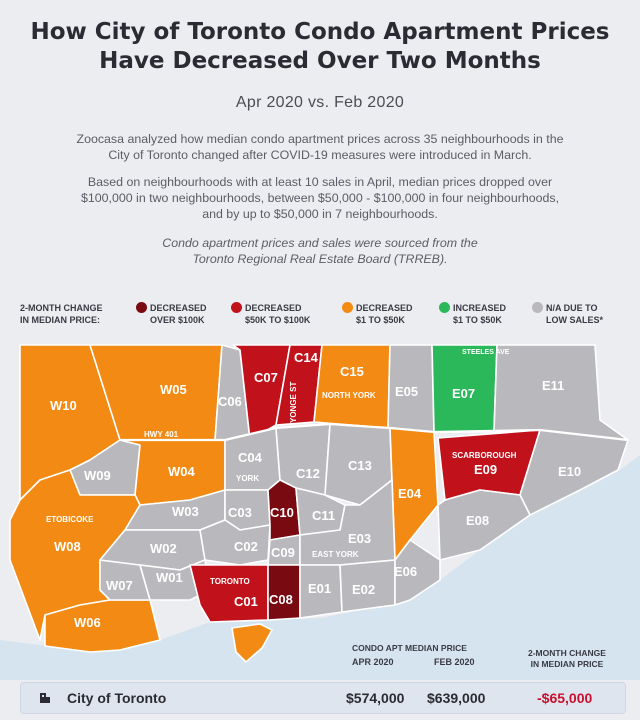 The height and width of the screenshot is (720, 640). Describe the element at coordinates (163, 548) in the screenshot. I see `label-w02: W02` at that location.